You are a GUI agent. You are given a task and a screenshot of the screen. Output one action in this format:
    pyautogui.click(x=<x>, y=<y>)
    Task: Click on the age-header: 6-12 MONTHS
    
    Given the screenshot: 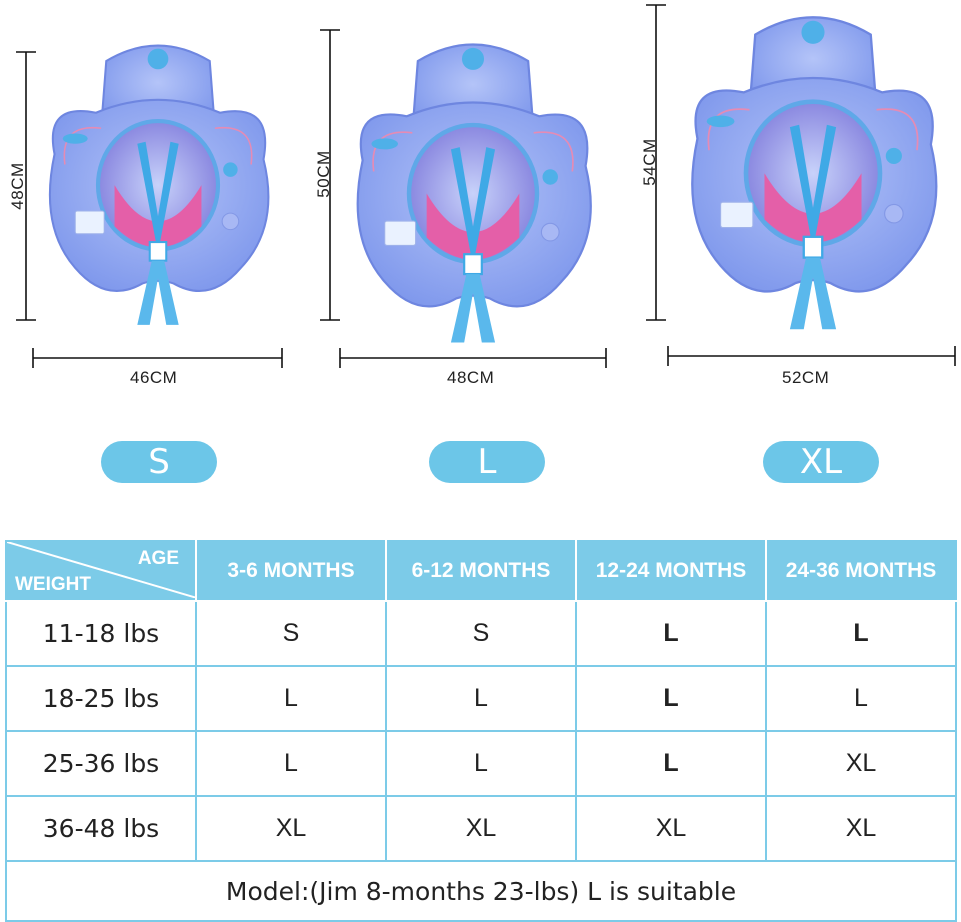 What is the action you would take?
    pyautogui.click(x=481, y=571)
    